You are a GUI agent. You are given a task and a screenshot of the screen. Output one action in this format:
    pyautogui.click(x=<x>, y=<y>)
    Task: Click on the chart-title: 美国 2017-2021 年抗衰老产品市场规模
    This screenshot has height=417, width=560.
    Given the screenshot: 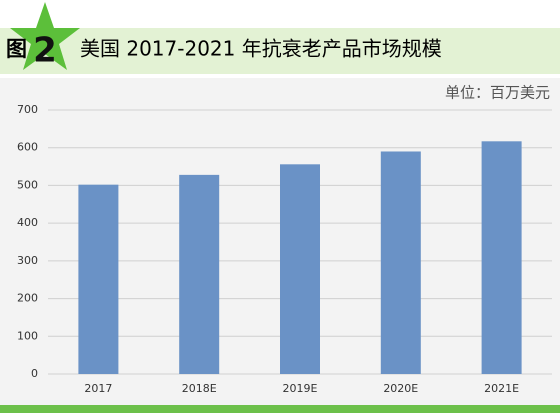 What is the action you would take?
    pyautogui.click(x=261, y=49)
    